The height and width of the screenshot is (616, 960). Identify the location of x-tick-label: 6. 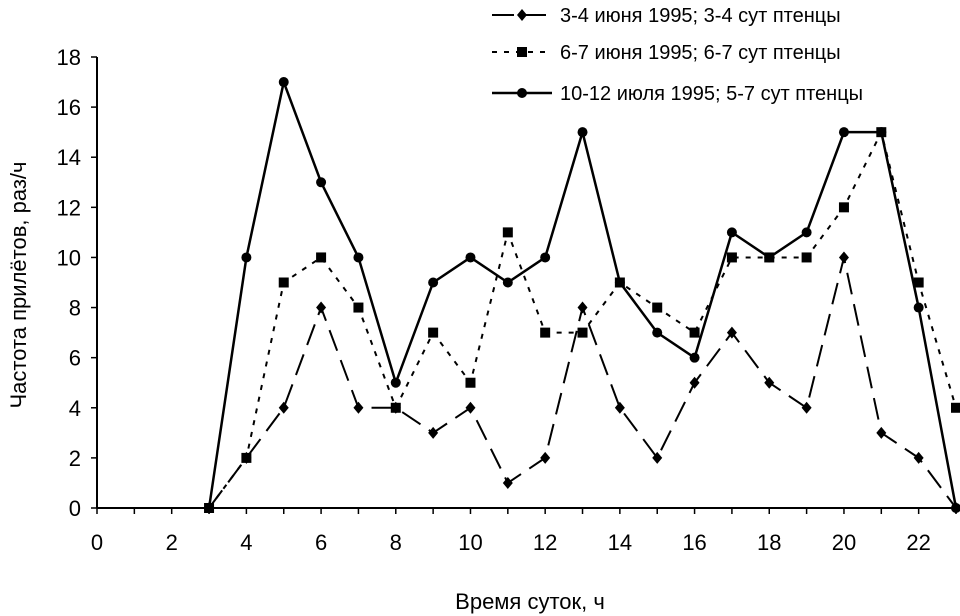
(321, 542).